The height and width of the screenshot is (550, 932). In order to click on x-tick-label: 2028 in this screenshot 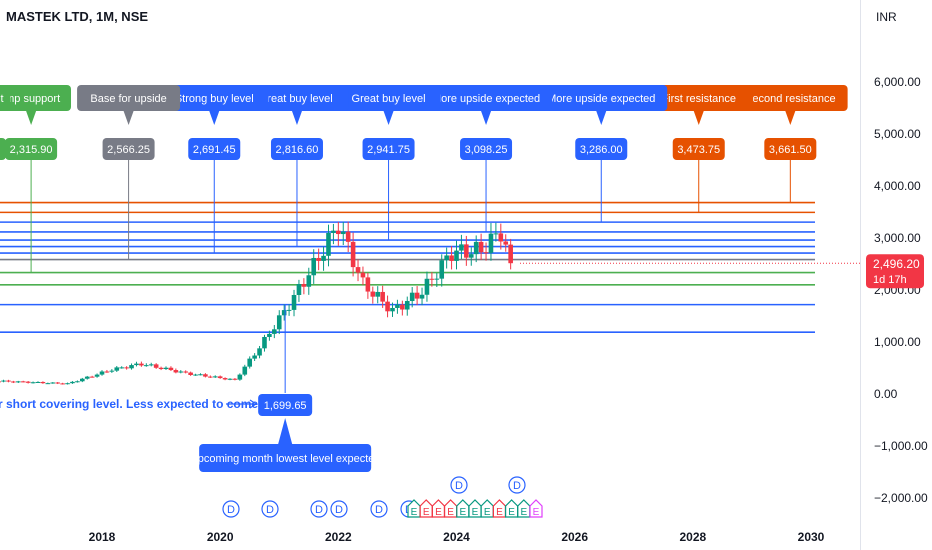, I will do `click(692, 537)`.